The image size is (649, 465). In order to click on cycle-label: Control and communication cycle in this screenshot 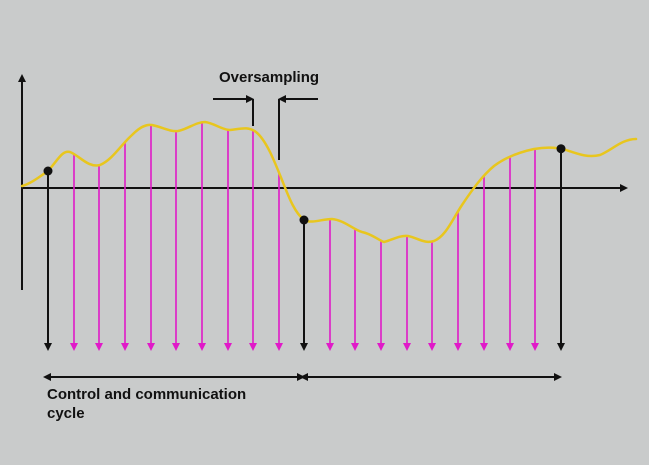, I will do `click(147, 404)`.